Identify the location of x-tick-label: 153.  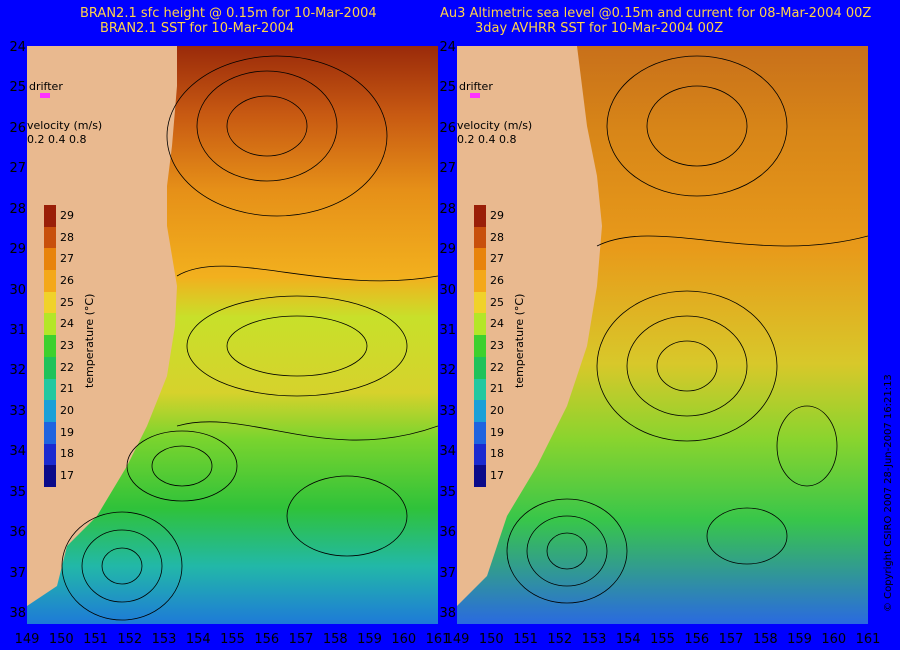
(164, 639).